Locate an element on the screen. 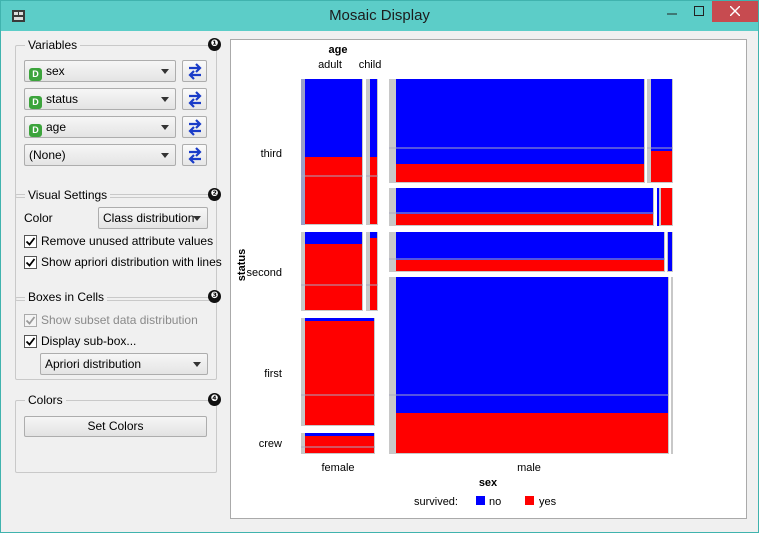 The image size is (759, 533). cell-female-adult-crew is located at coordinates (338, 443).